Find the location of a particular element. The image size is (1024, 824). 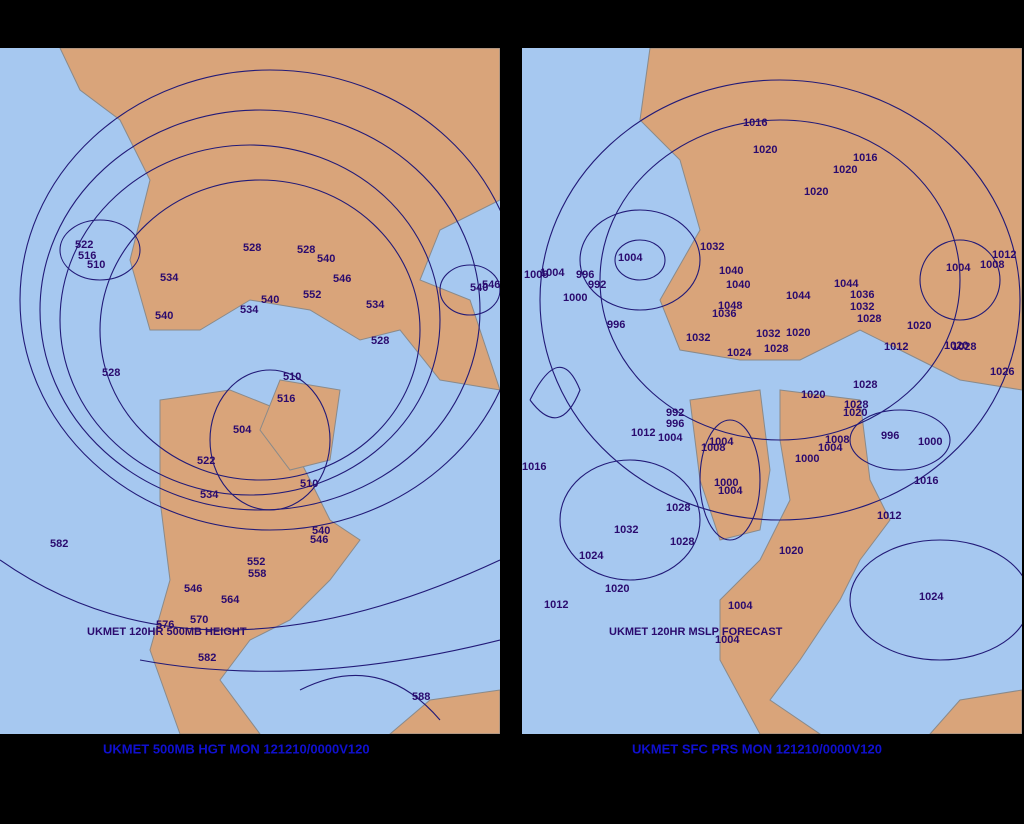

map-caption: UKMET 120HR MSLP FORECAST is located at coordinates (696, 632).